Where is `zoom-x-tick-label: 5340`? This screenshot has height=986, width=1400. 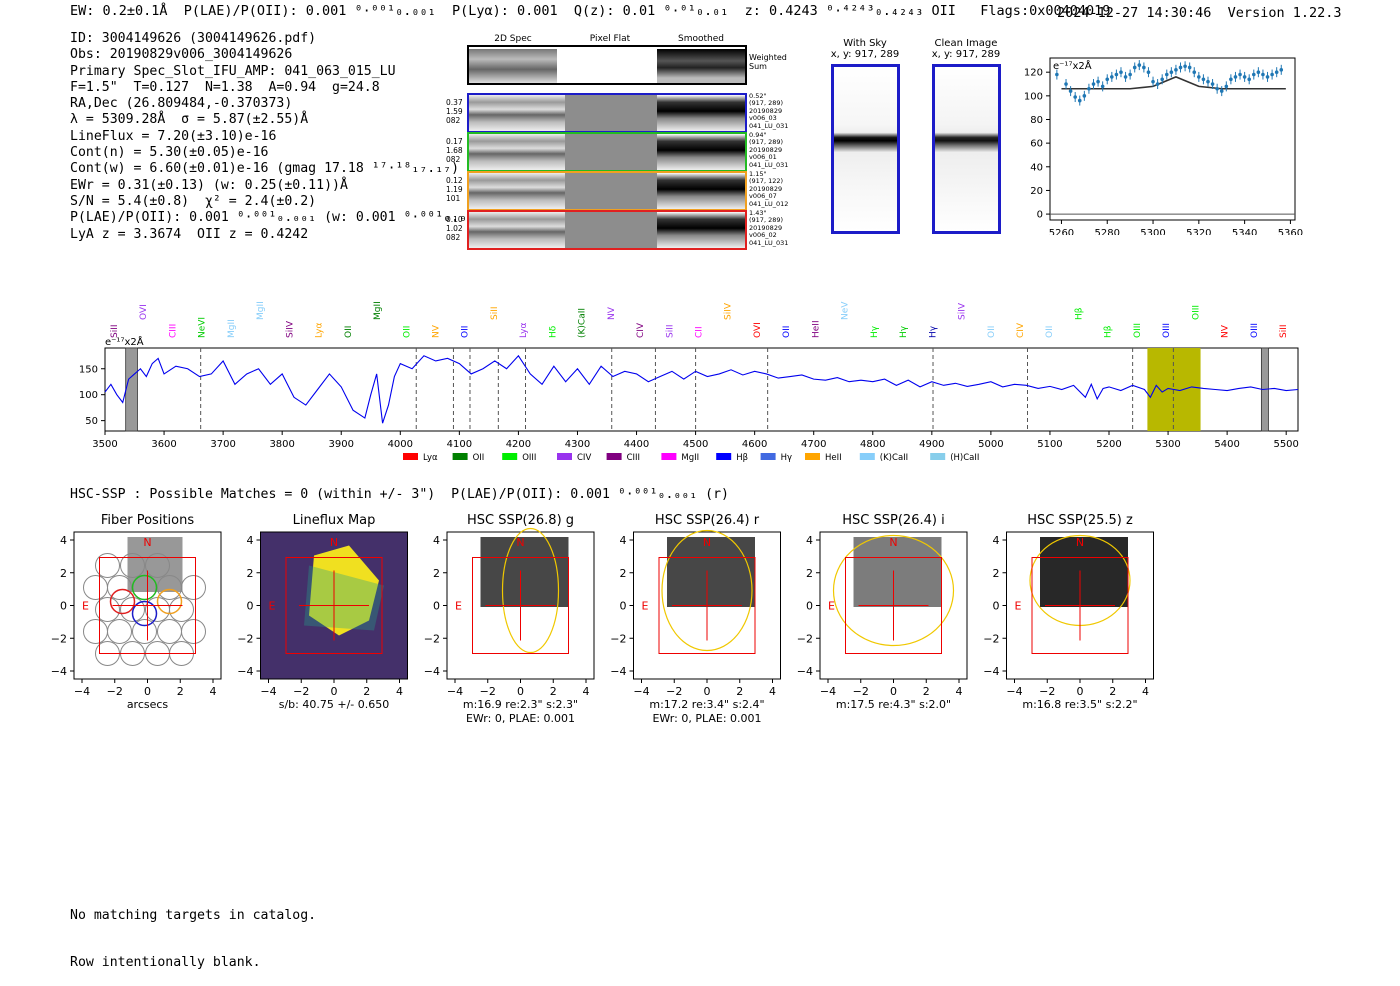 zoom-x-tick-label: 5340 is located at coordinates (1244, 231).